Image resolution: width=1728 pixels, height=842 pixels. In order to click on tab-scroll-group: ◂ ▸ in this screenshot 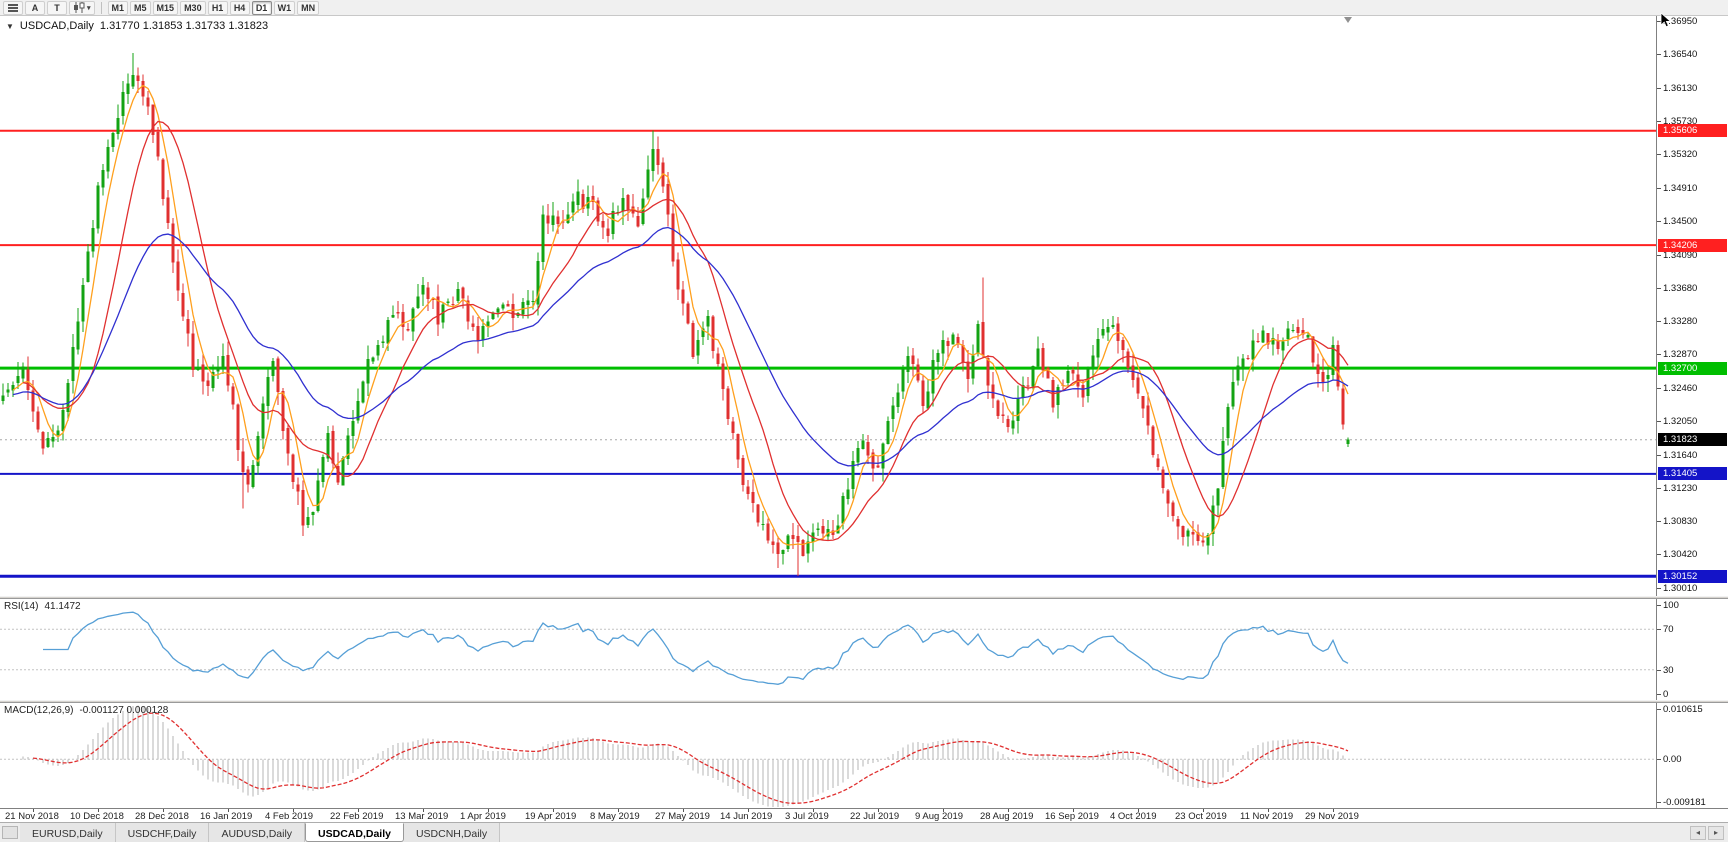, I will do `click(1709, 832)`.